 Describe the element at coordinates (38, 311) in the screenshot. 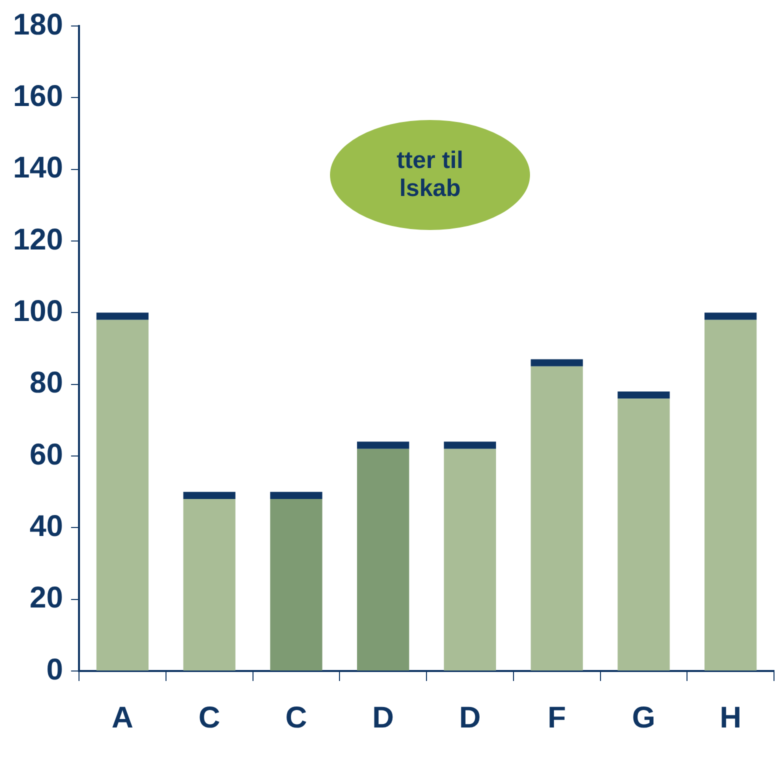

I see `y-tick-label: 100` at that location.